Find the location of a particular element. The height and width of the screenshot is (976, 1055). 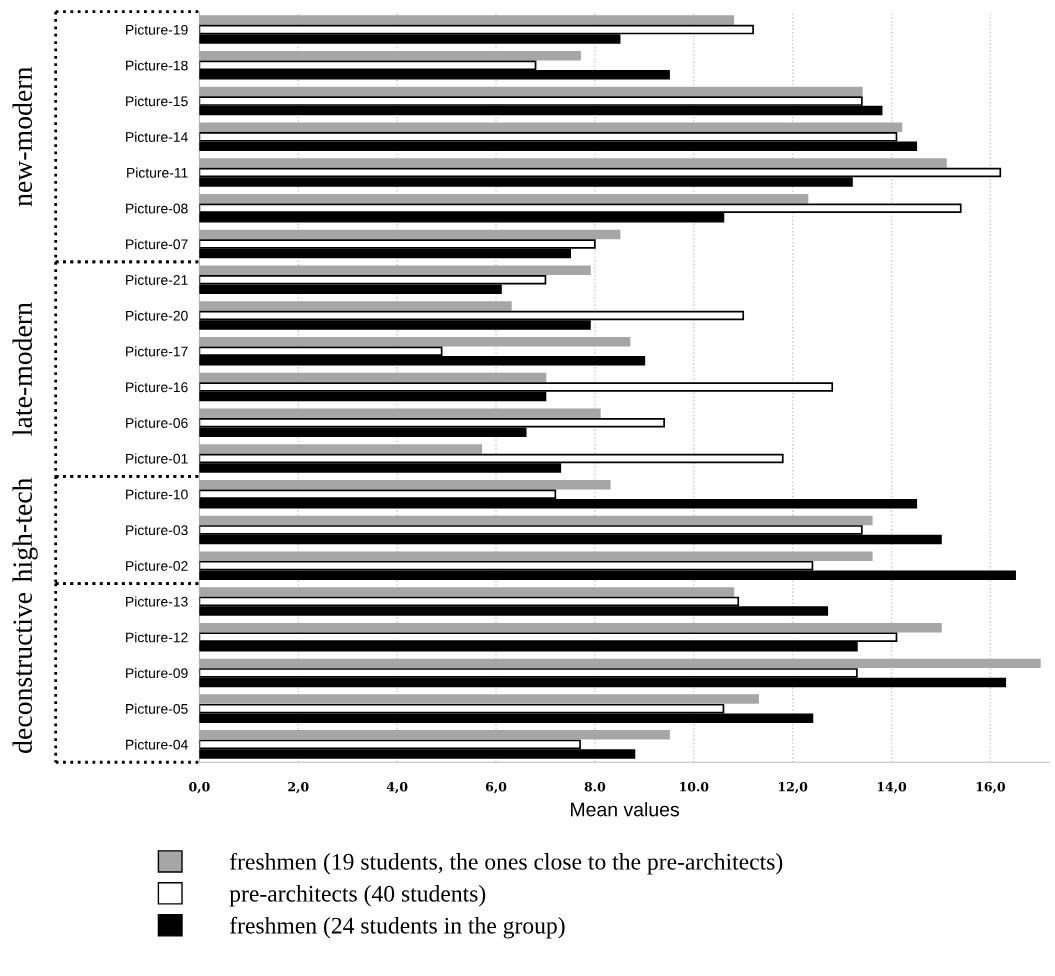

y-tick-label: Picture-10 is located at coordinates (157, 494).